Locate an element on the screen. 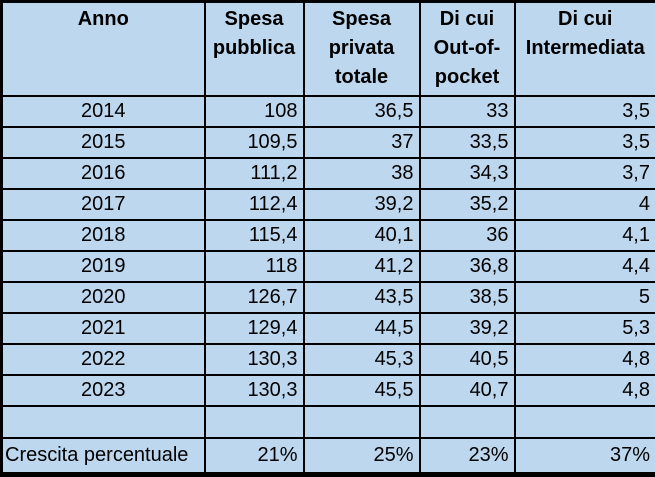 The width and height of the screenshot is (655, 477). table-row: 2021 129,4 44,5 39,2 5,3 is located at coordinates (327, 329).